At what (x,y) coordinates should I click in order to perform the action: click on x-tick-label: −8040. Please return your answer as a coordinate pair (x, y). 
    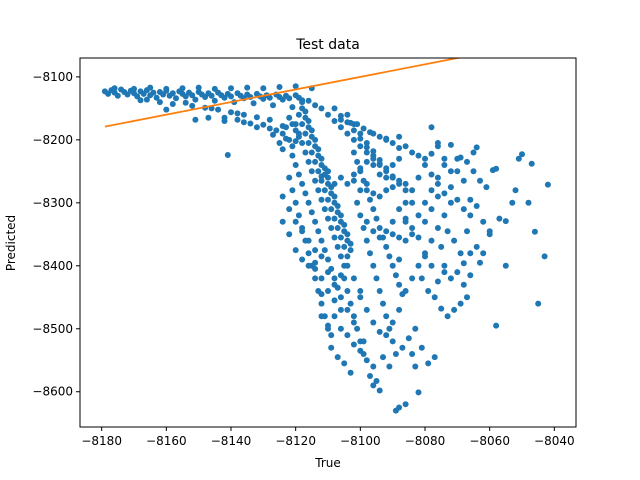
    Looking at the image, I should click on (554, 441).